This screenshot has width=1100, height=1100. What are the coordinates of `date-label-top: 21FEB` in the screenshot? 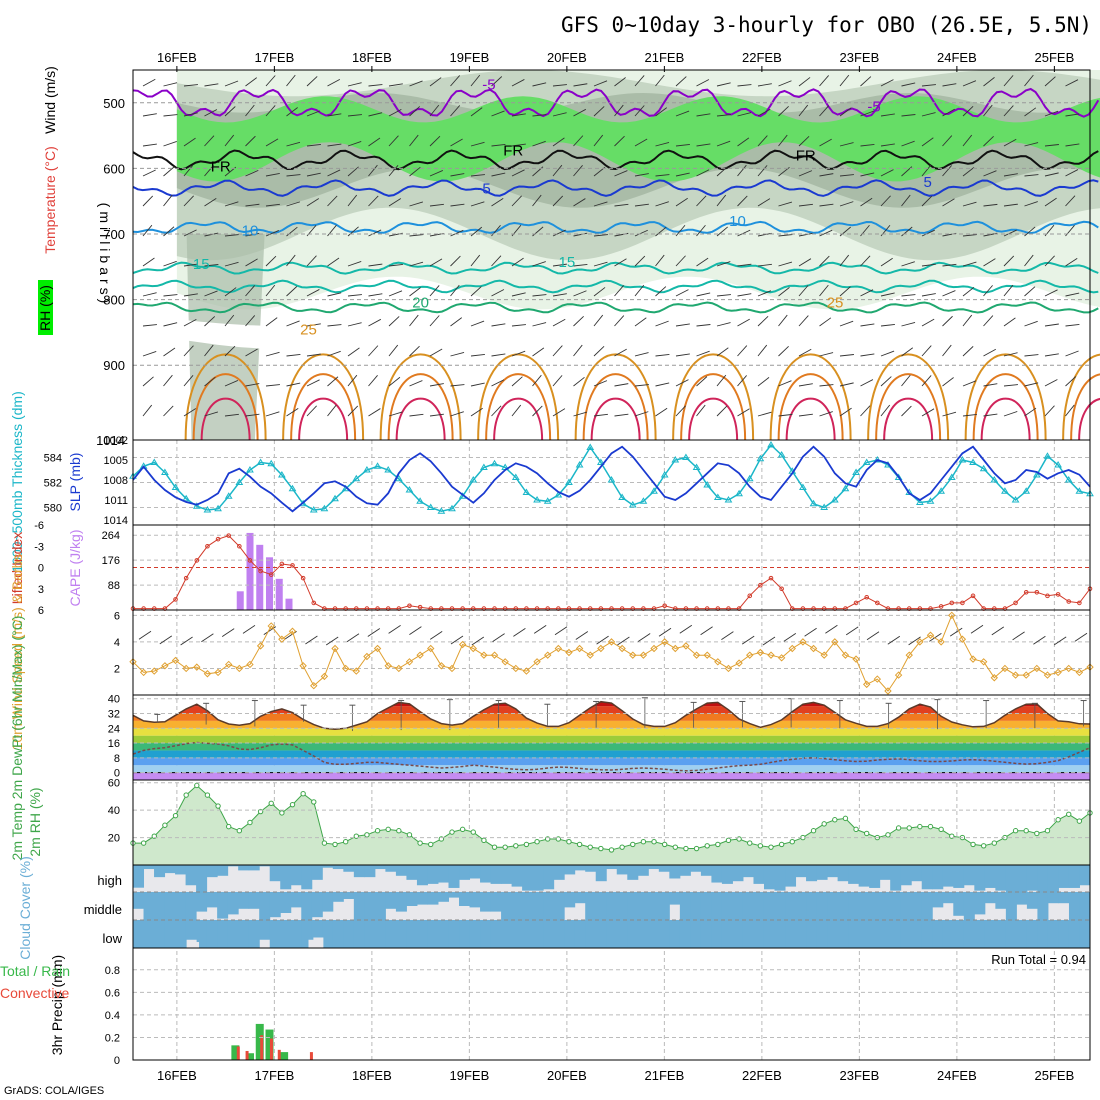 It's located at (665, 57).